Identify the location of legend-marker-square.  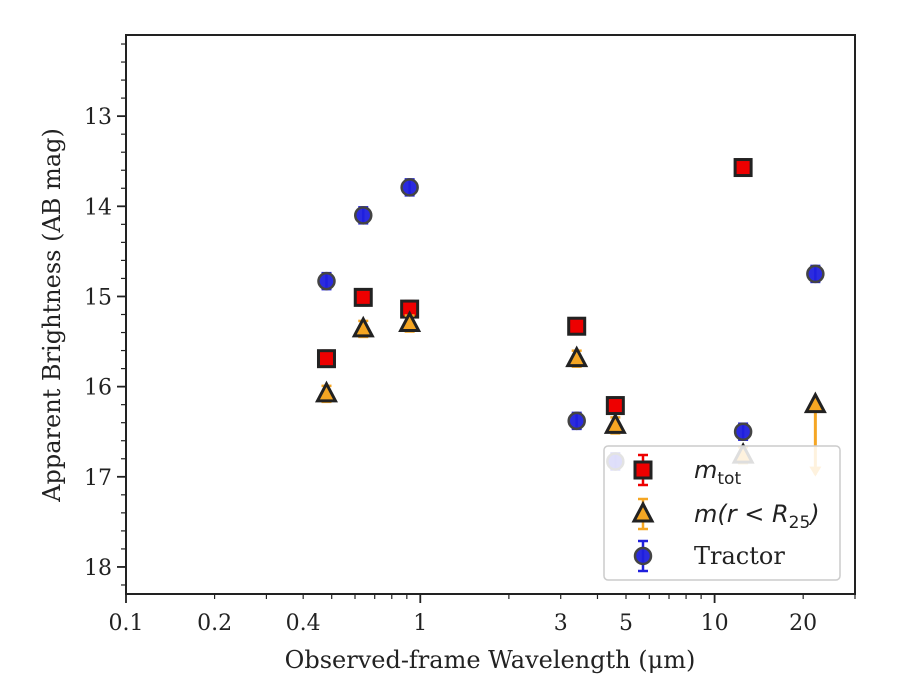
(643, 470).